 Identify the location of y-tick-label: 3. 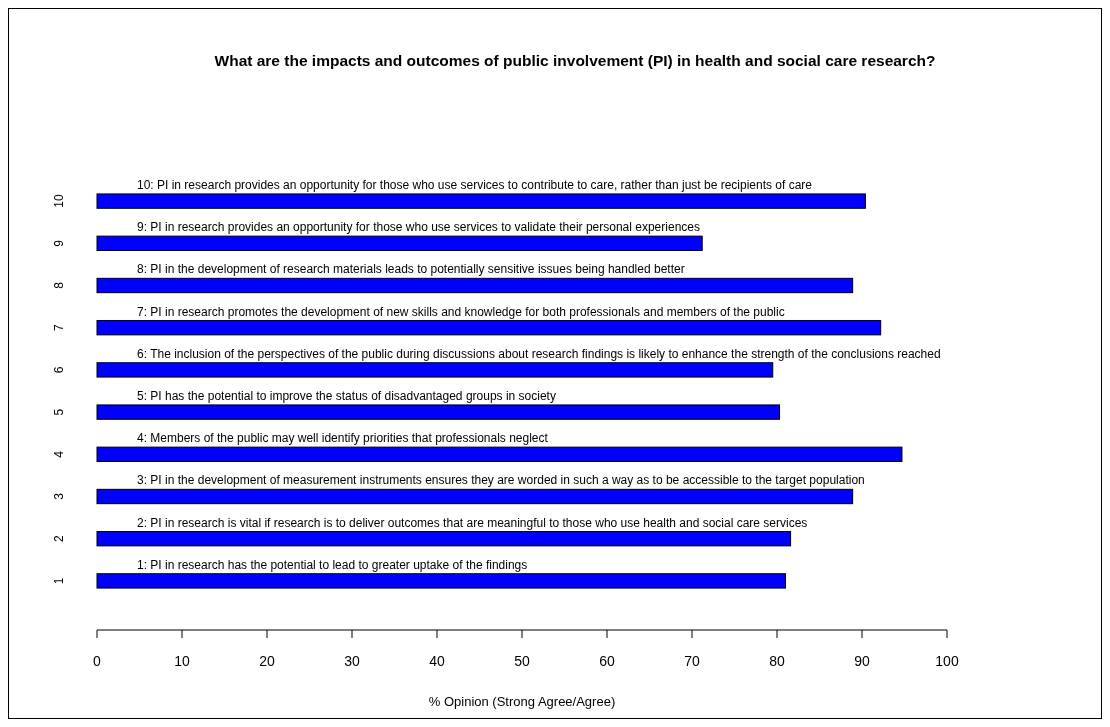
(59, 496).